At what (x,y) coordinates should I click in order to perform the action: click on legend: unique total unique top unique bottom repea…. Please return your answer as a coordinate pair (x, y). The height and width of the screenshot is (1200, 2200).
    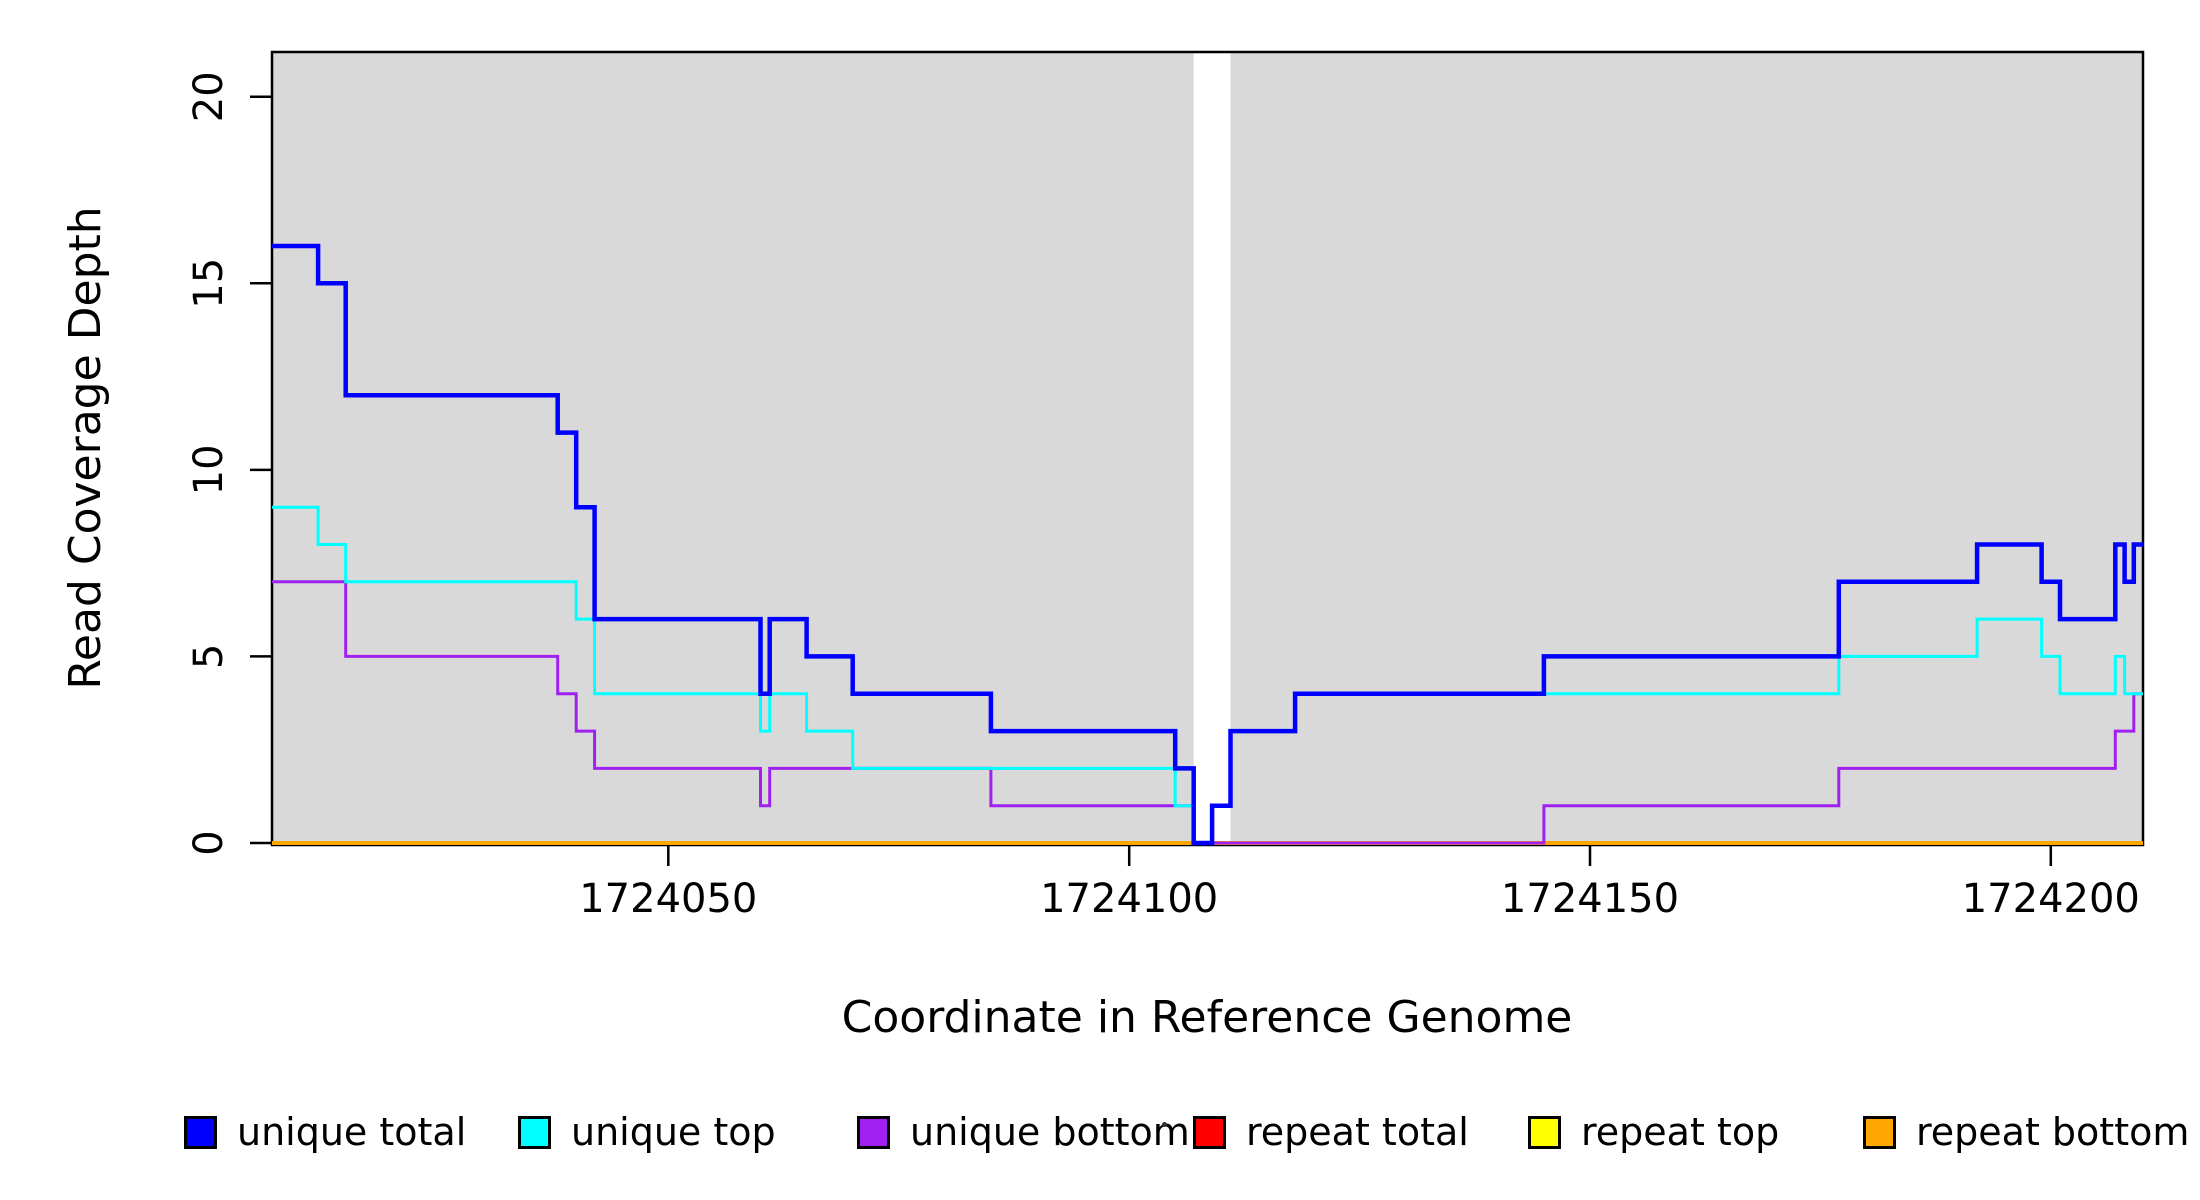
    Looking at the image, I should click on (1100, 1135).